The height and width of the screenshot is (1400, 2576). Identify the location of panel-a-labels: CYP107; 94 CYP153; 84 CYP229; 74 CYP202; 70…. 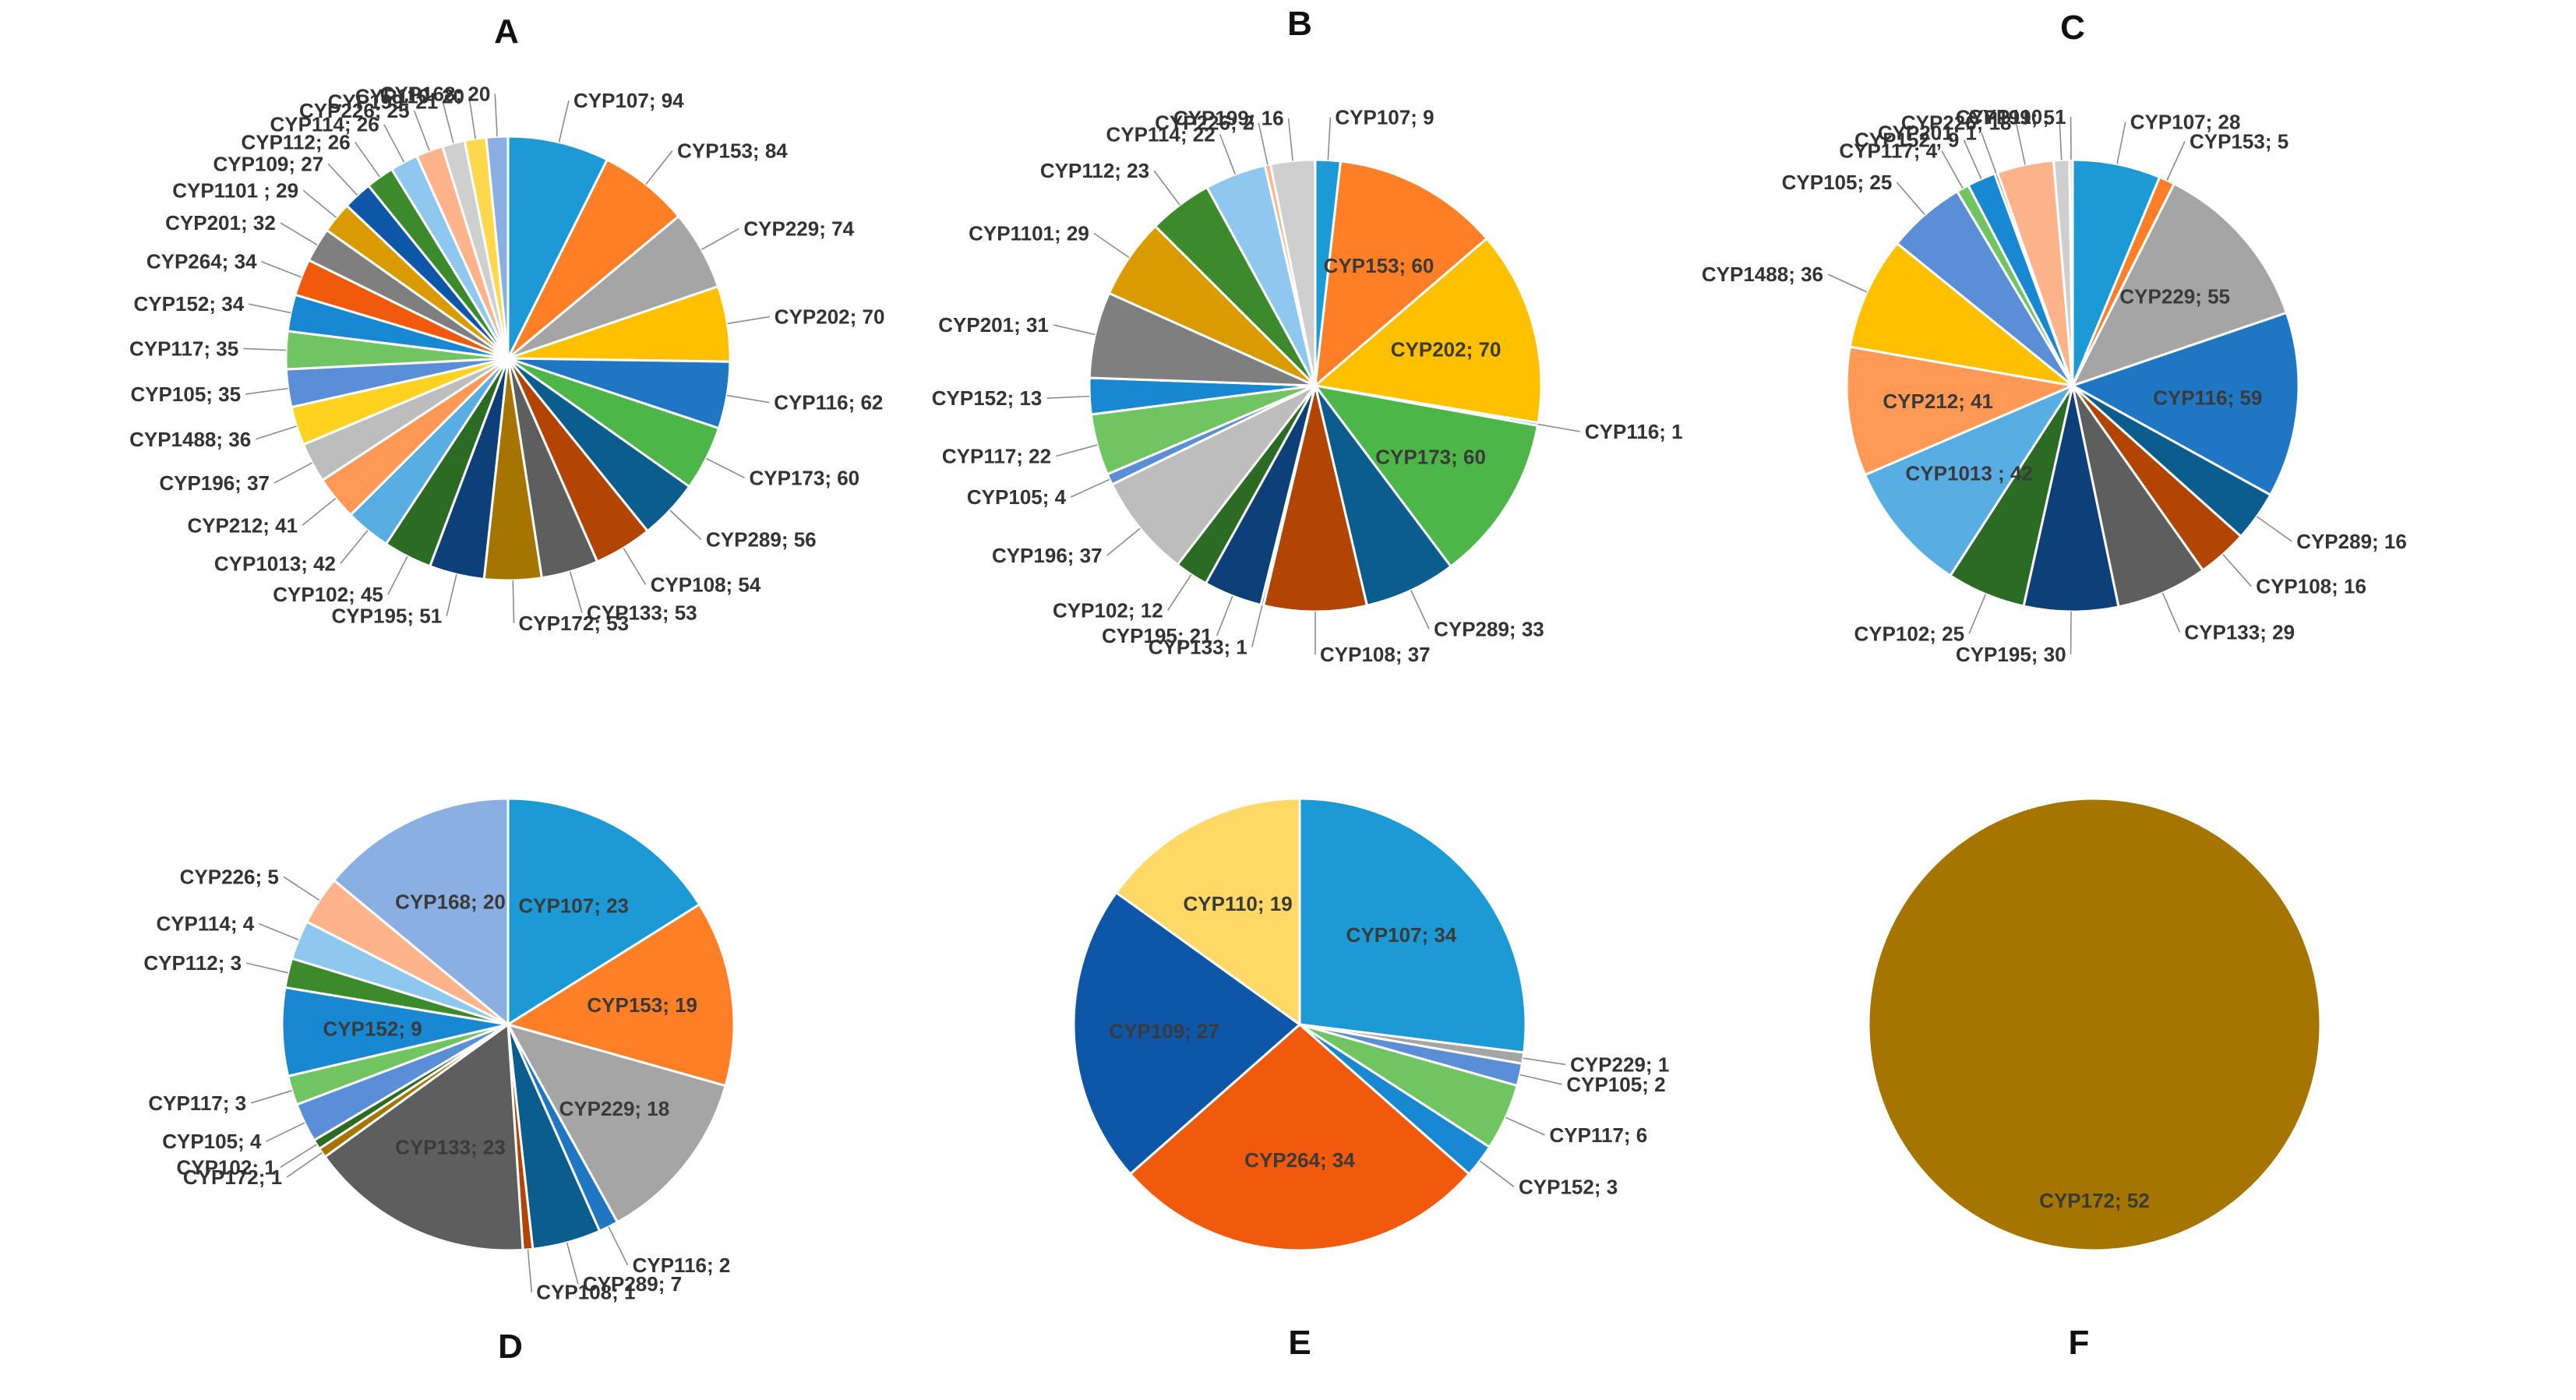
(506, 358).